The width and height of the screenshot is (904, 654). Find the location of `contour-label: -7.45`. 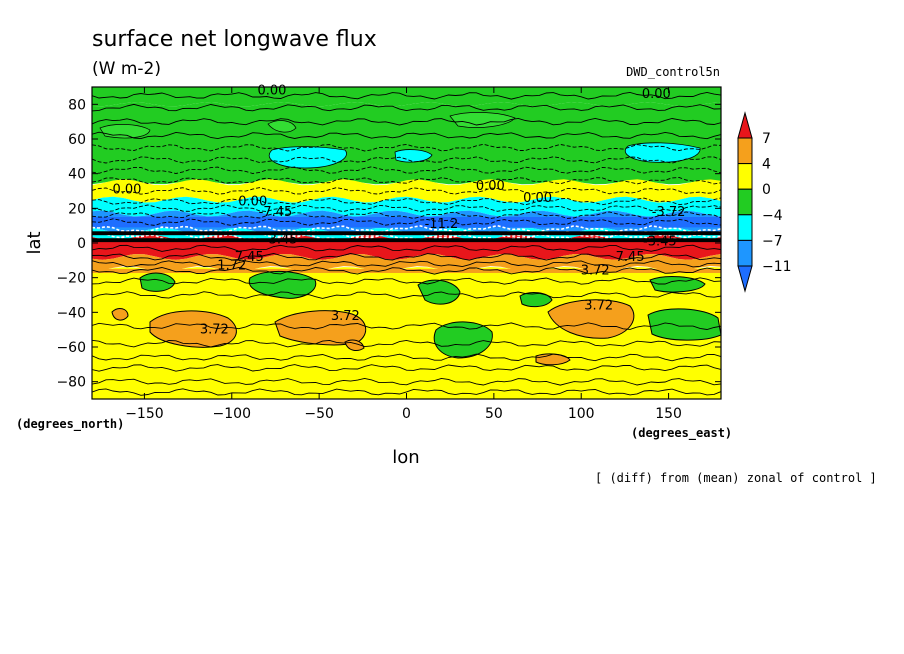

contour-label: -7.45 is located at coordinates (276, 212).